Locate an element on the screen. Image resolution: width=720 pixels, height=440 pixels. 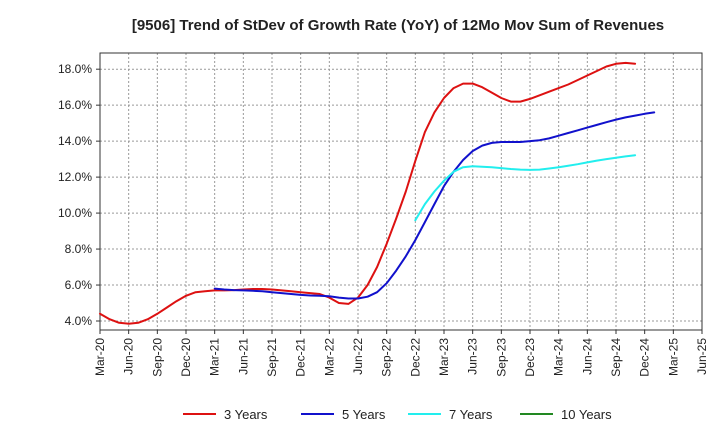
x-tick-label: Jun-25 is located at coordinates (702, 356).